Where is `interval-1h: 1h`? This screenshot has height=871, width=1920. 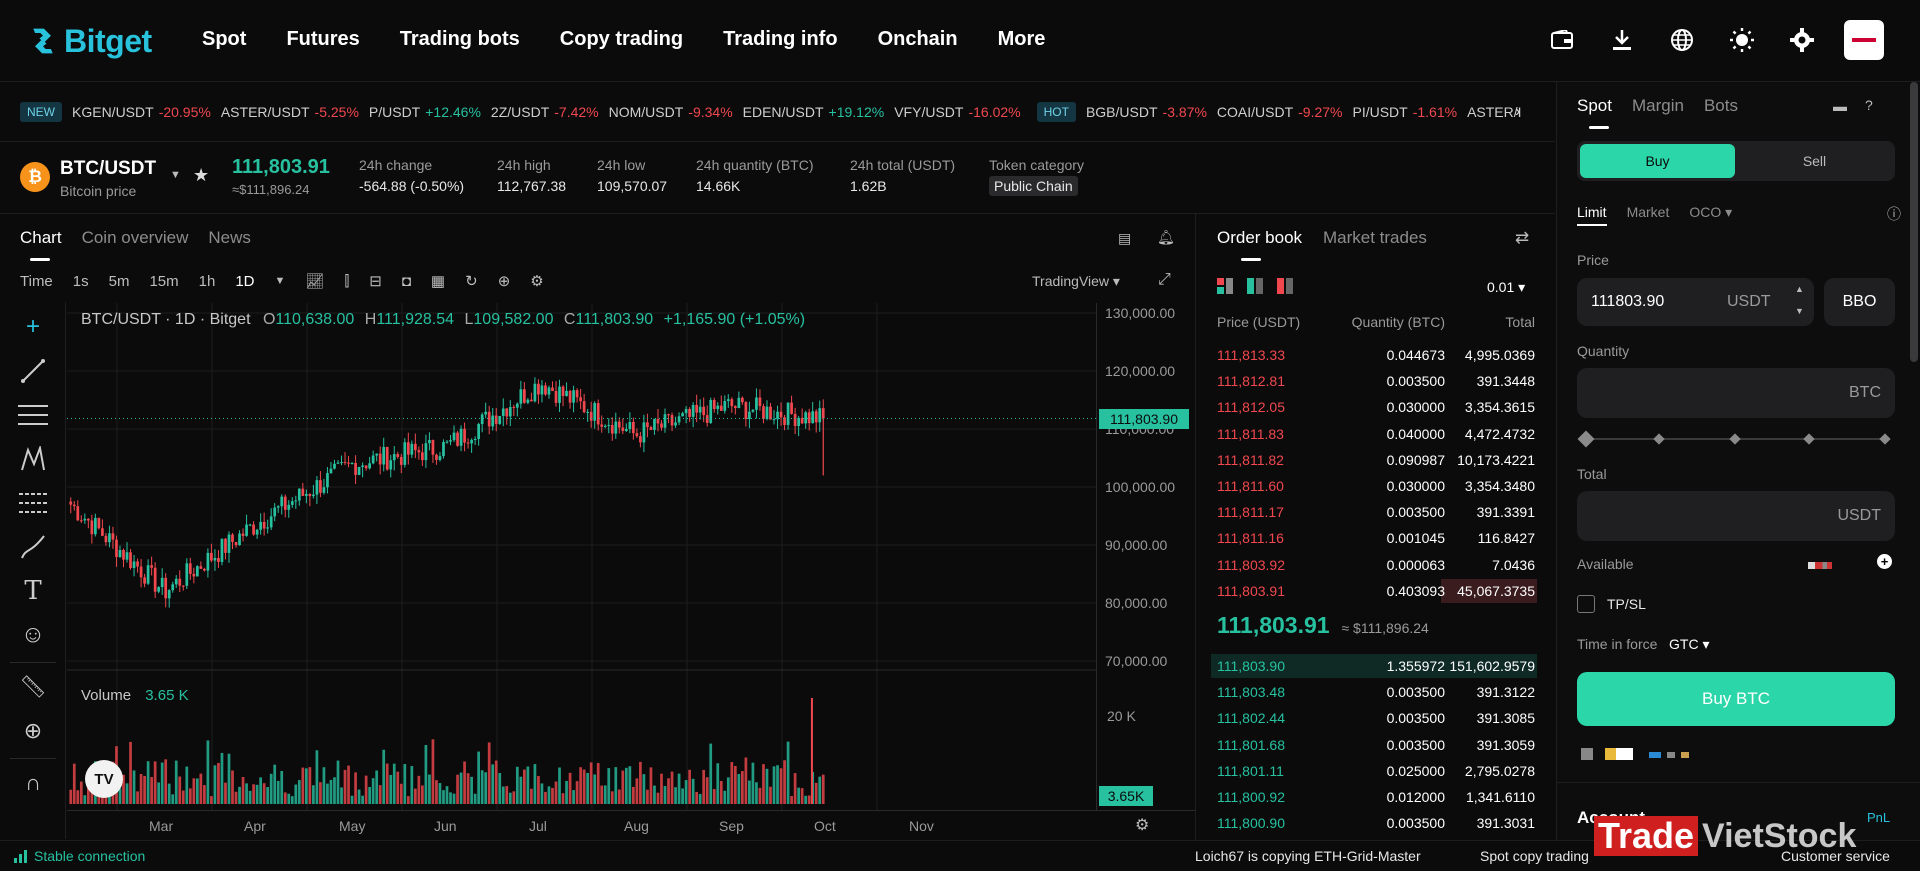 interval-1h: 1h is located at coordinates (207, 281).